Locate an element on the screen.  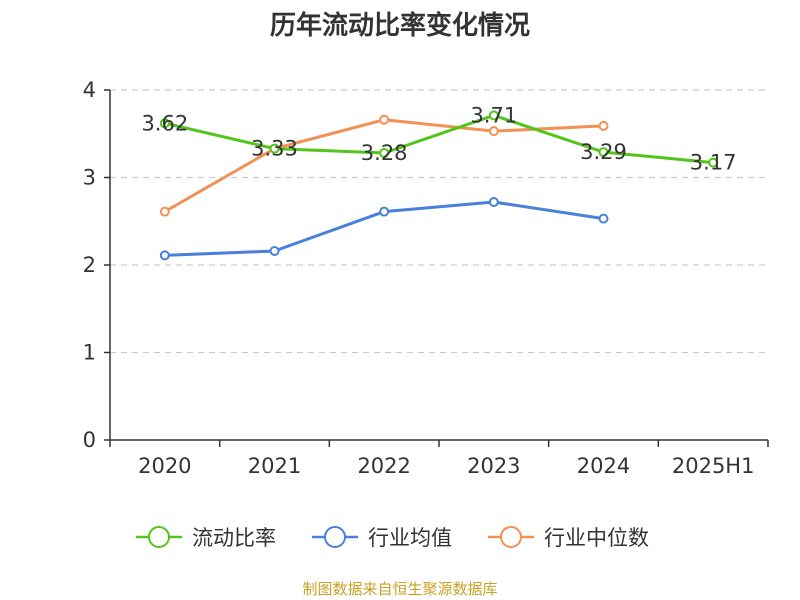
y-tick-label-3: 3 is located at coordinates (89, 178).